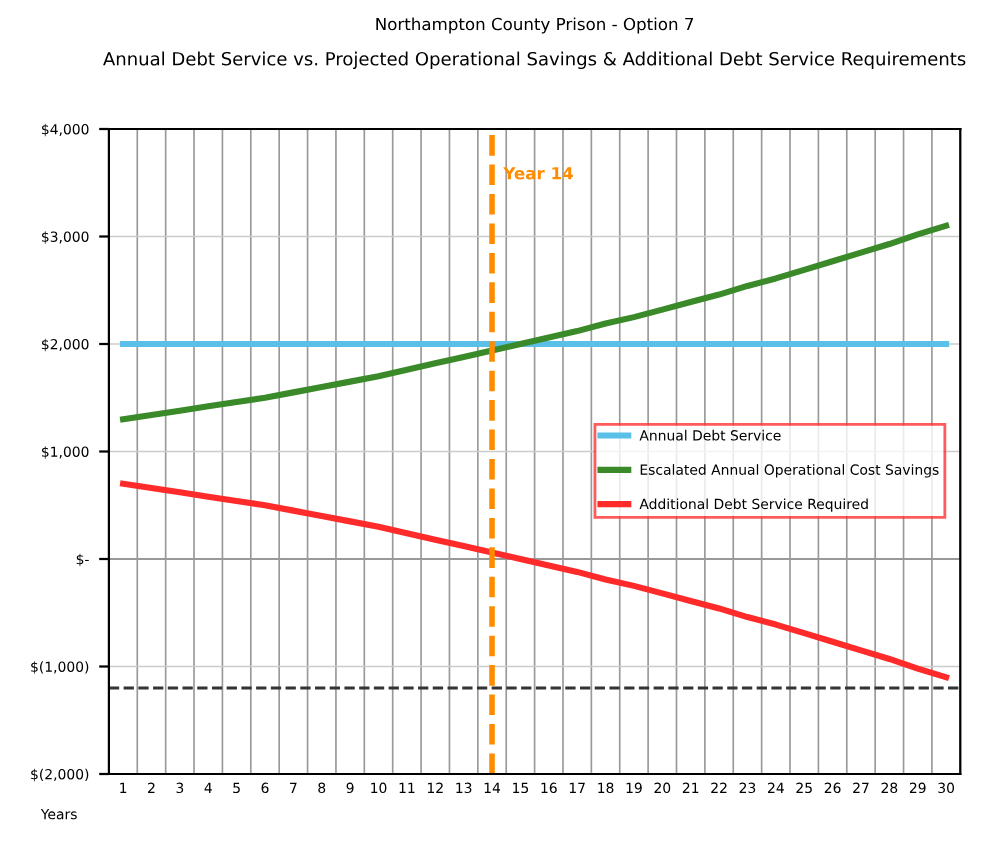 The image size is (990, 860). What do you see at coordinates (535, 25) in the screenshot?
I see `chart-title: Northampton County Prison - Option 7` at bounding box center [535, 25].